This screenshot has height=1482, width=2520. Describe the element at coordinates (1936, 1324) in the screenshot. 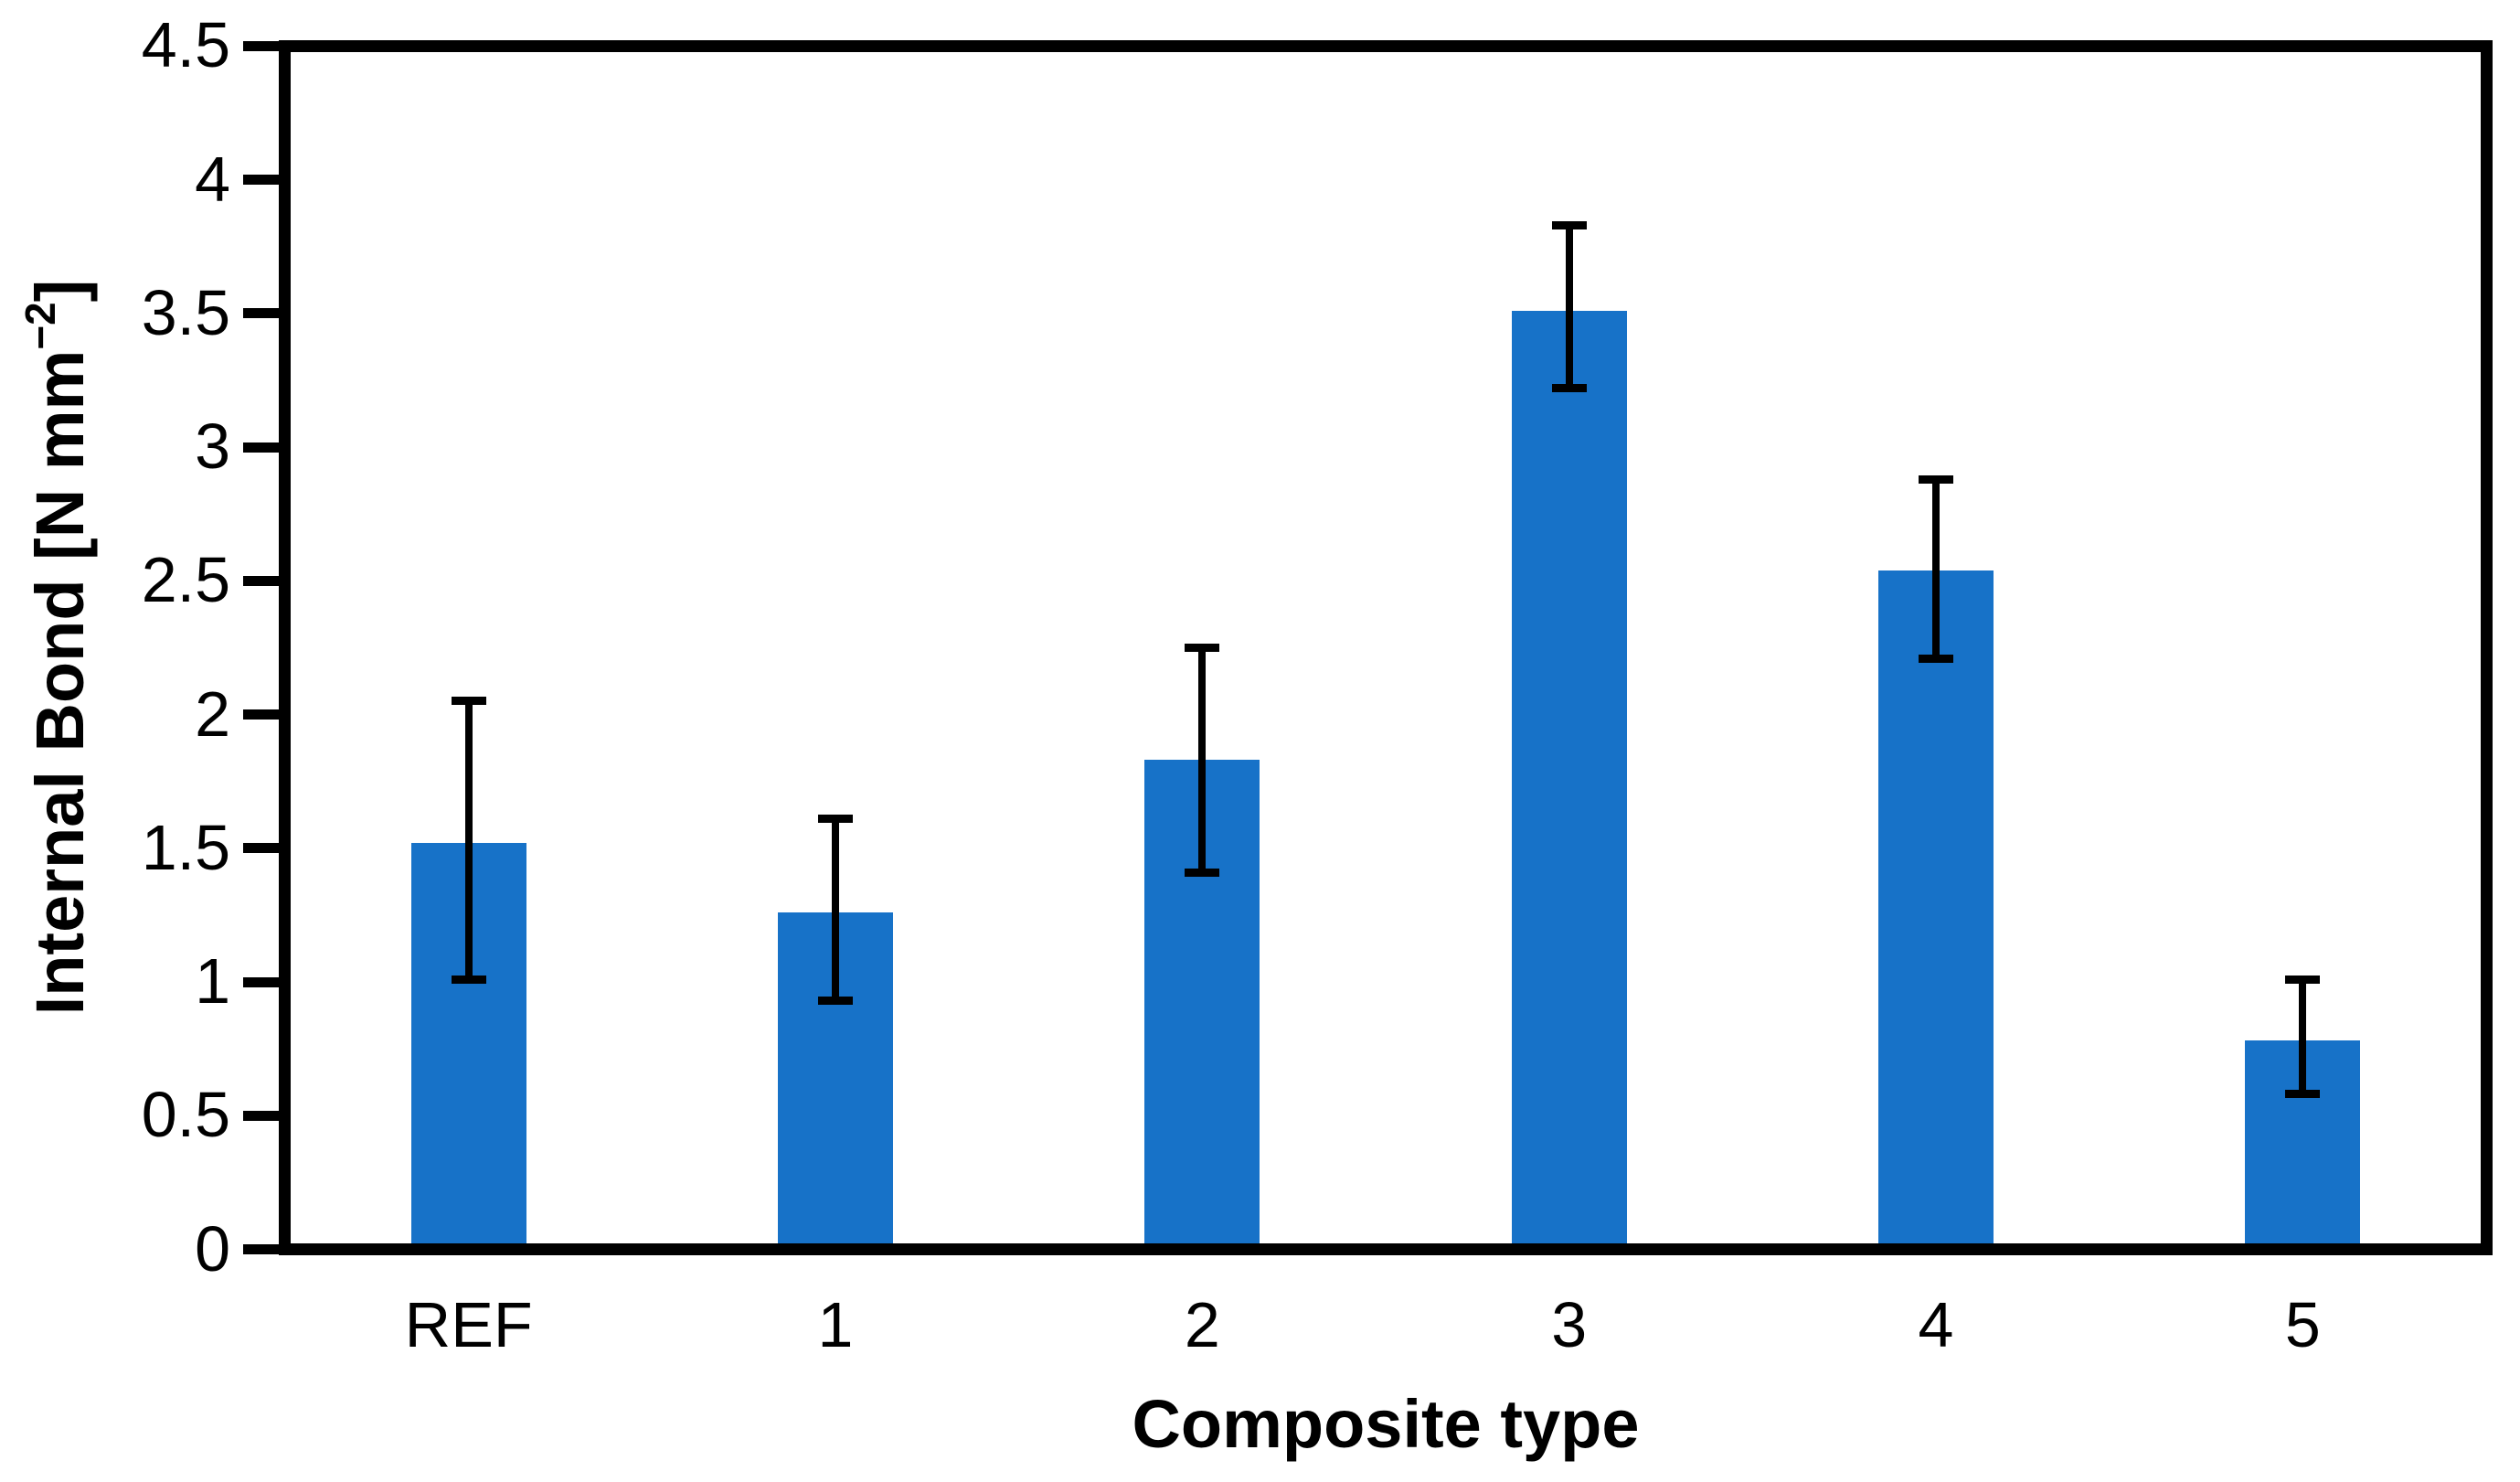

I see `x-tick-label-4: 4` at that location.